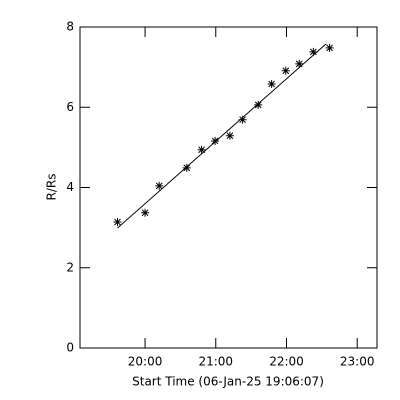 This screenshot has width=400, height=400. Describe the element at coordinates (70, 107) in the screenshot. I see `y-tick-label: 6` at that location.